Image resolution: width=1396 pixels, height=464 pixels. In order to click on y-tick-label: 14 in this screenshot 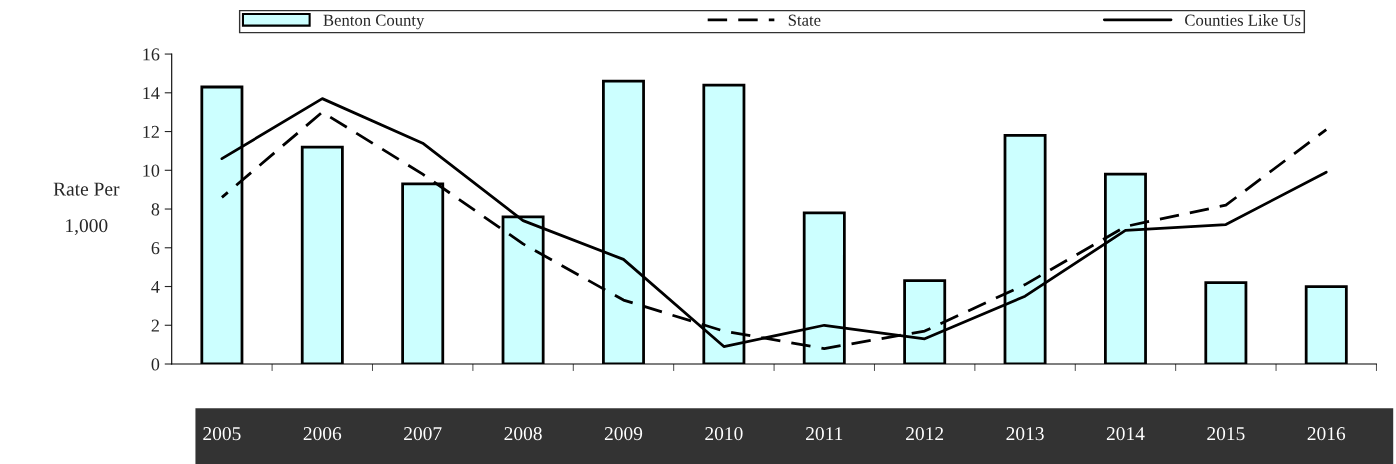, I will do `click(151, 93)`.